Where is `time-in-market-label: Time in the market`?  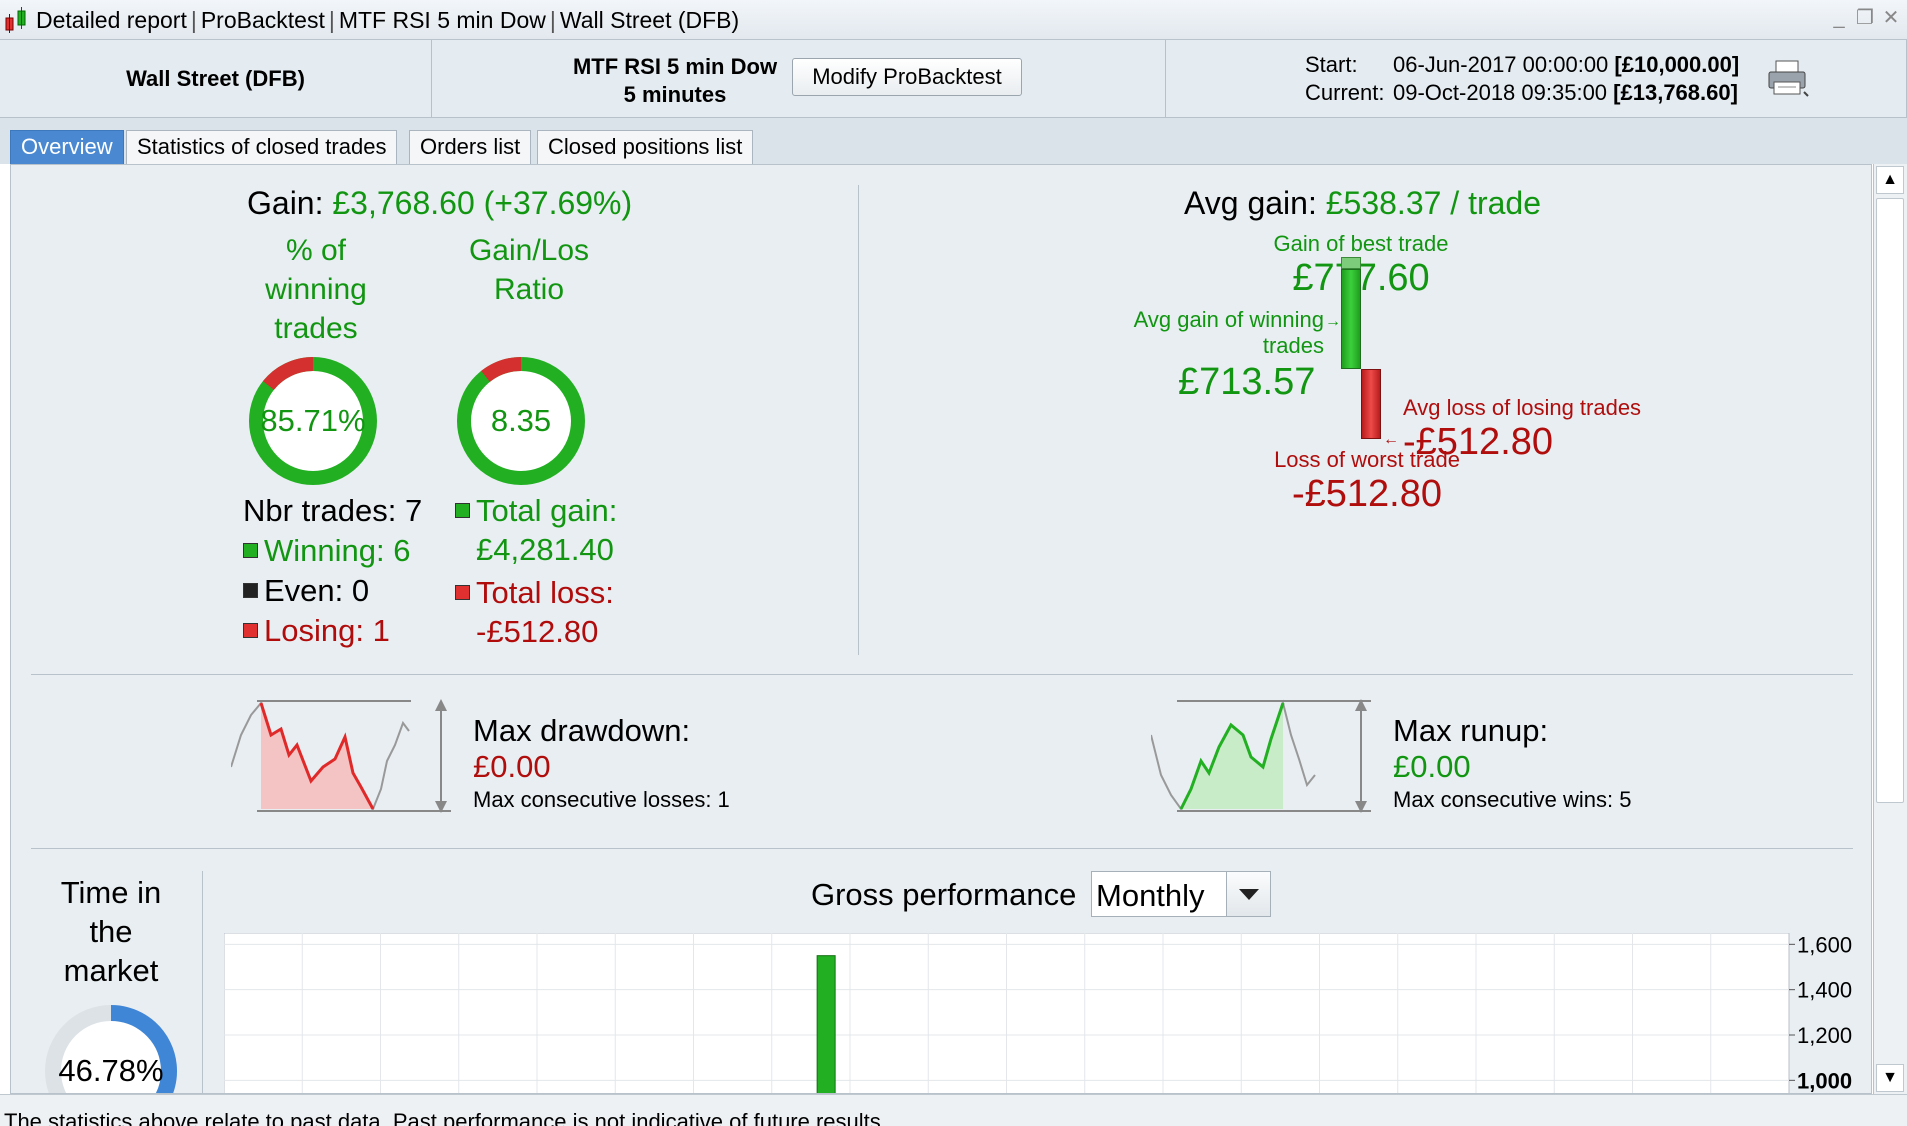 time-in-market-label: Time in the market is located at coordinates (111, 931).